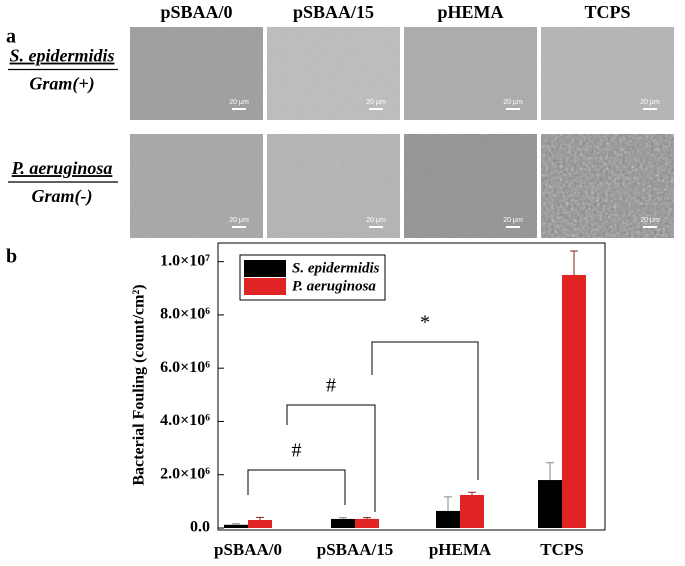 The height and width of the screenshot is (566, 685). I want to click on y-axis-label: Bacterial Fouling (count/cm²), so click(139, 384).